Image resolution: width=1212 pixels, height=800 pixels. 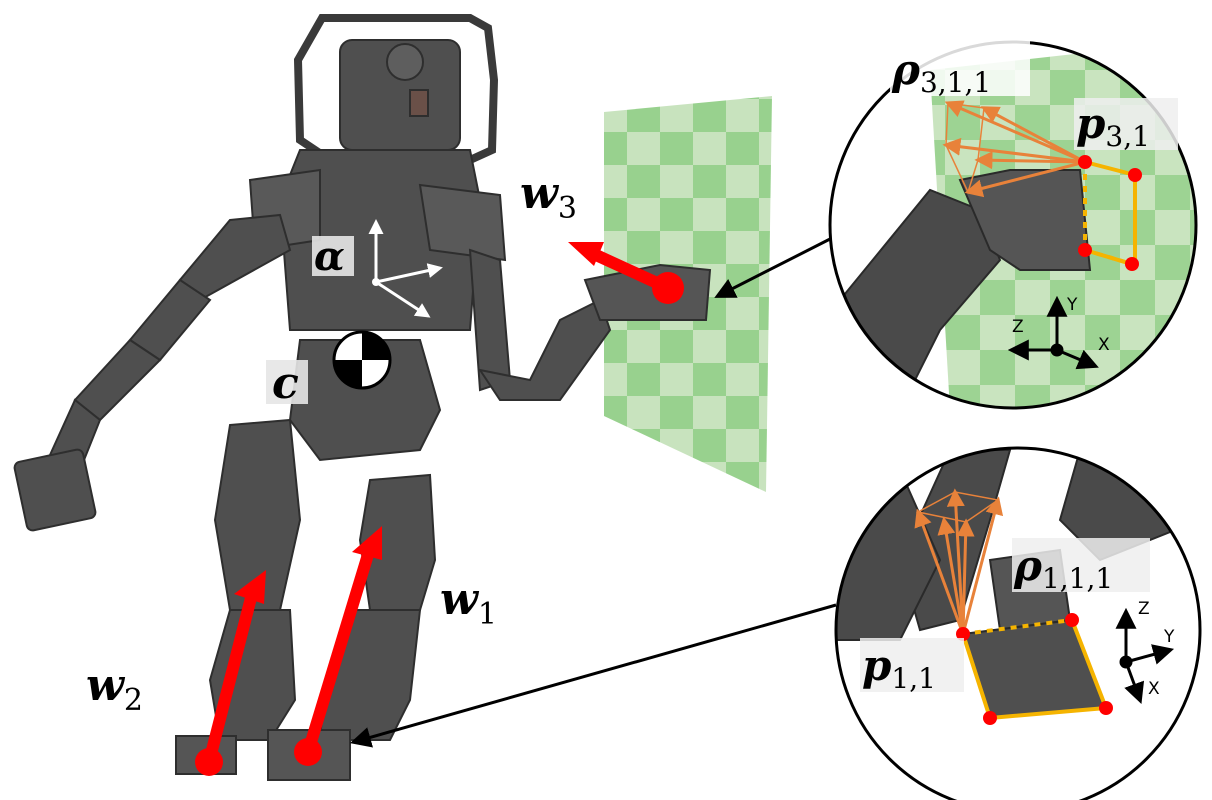 I want to click on svg-text: w3, so click(x=548, y=197).